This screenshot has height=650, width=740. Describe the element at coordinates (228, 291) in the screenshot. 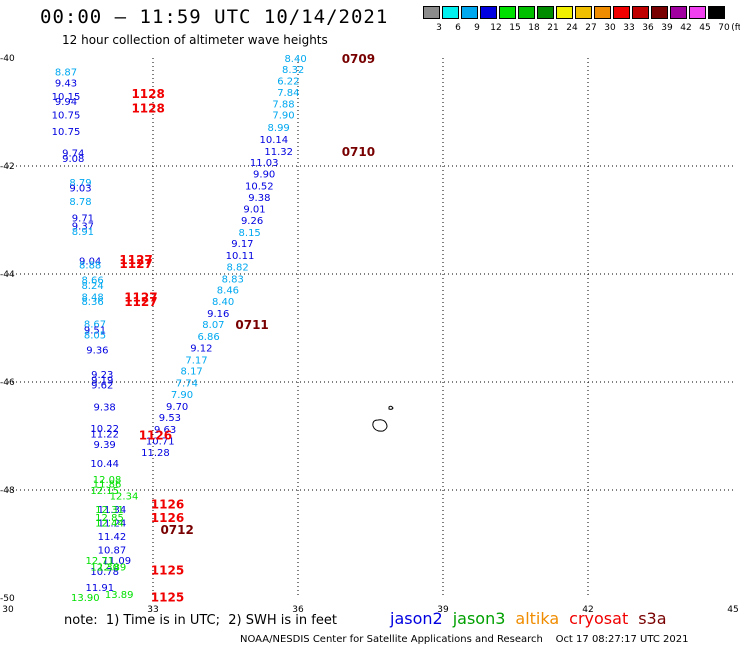

I see `swh-value: 8.46` at that location.